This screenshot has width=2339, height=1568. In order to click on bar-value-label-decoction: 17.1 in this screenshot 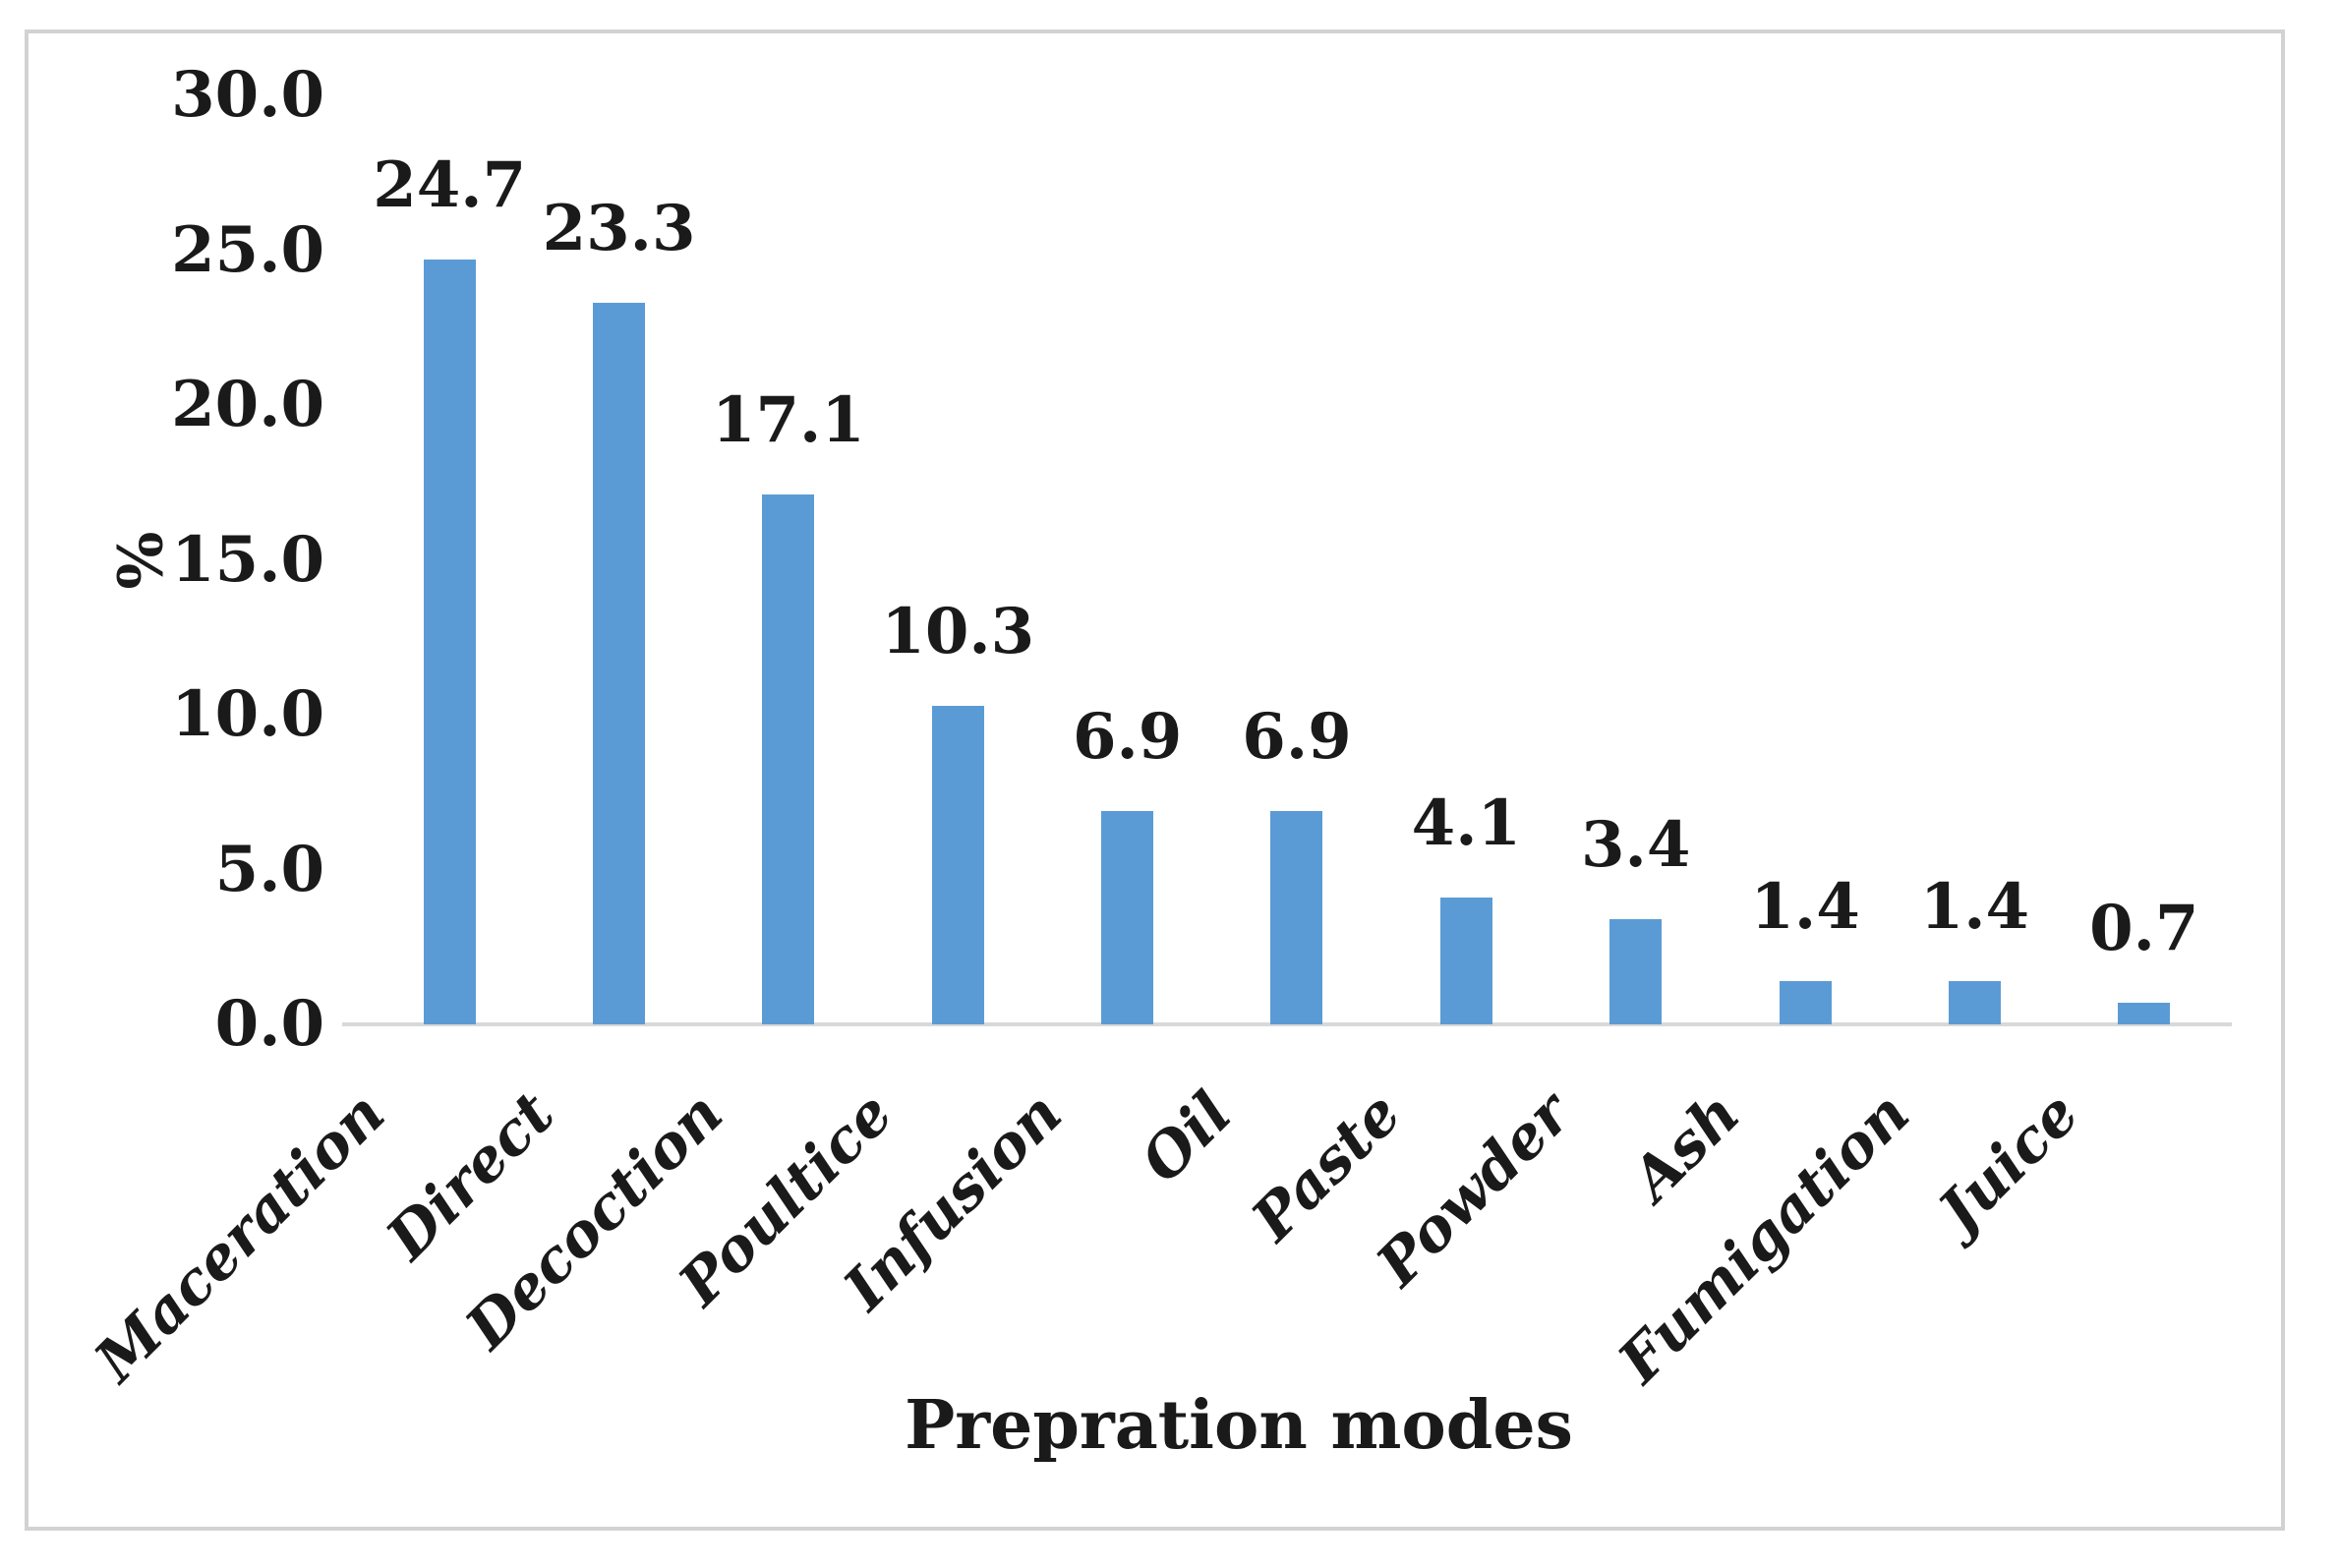, I will do `click(788, 420)`.